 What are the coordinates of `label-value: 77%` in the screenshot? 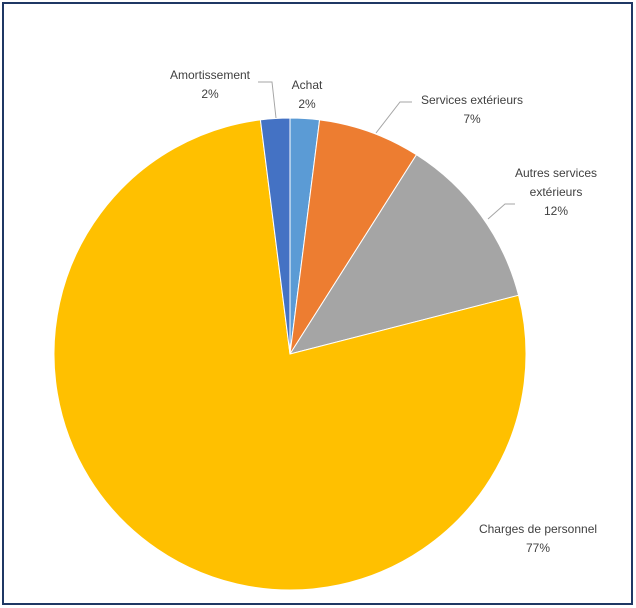 It's located at (538, 548).